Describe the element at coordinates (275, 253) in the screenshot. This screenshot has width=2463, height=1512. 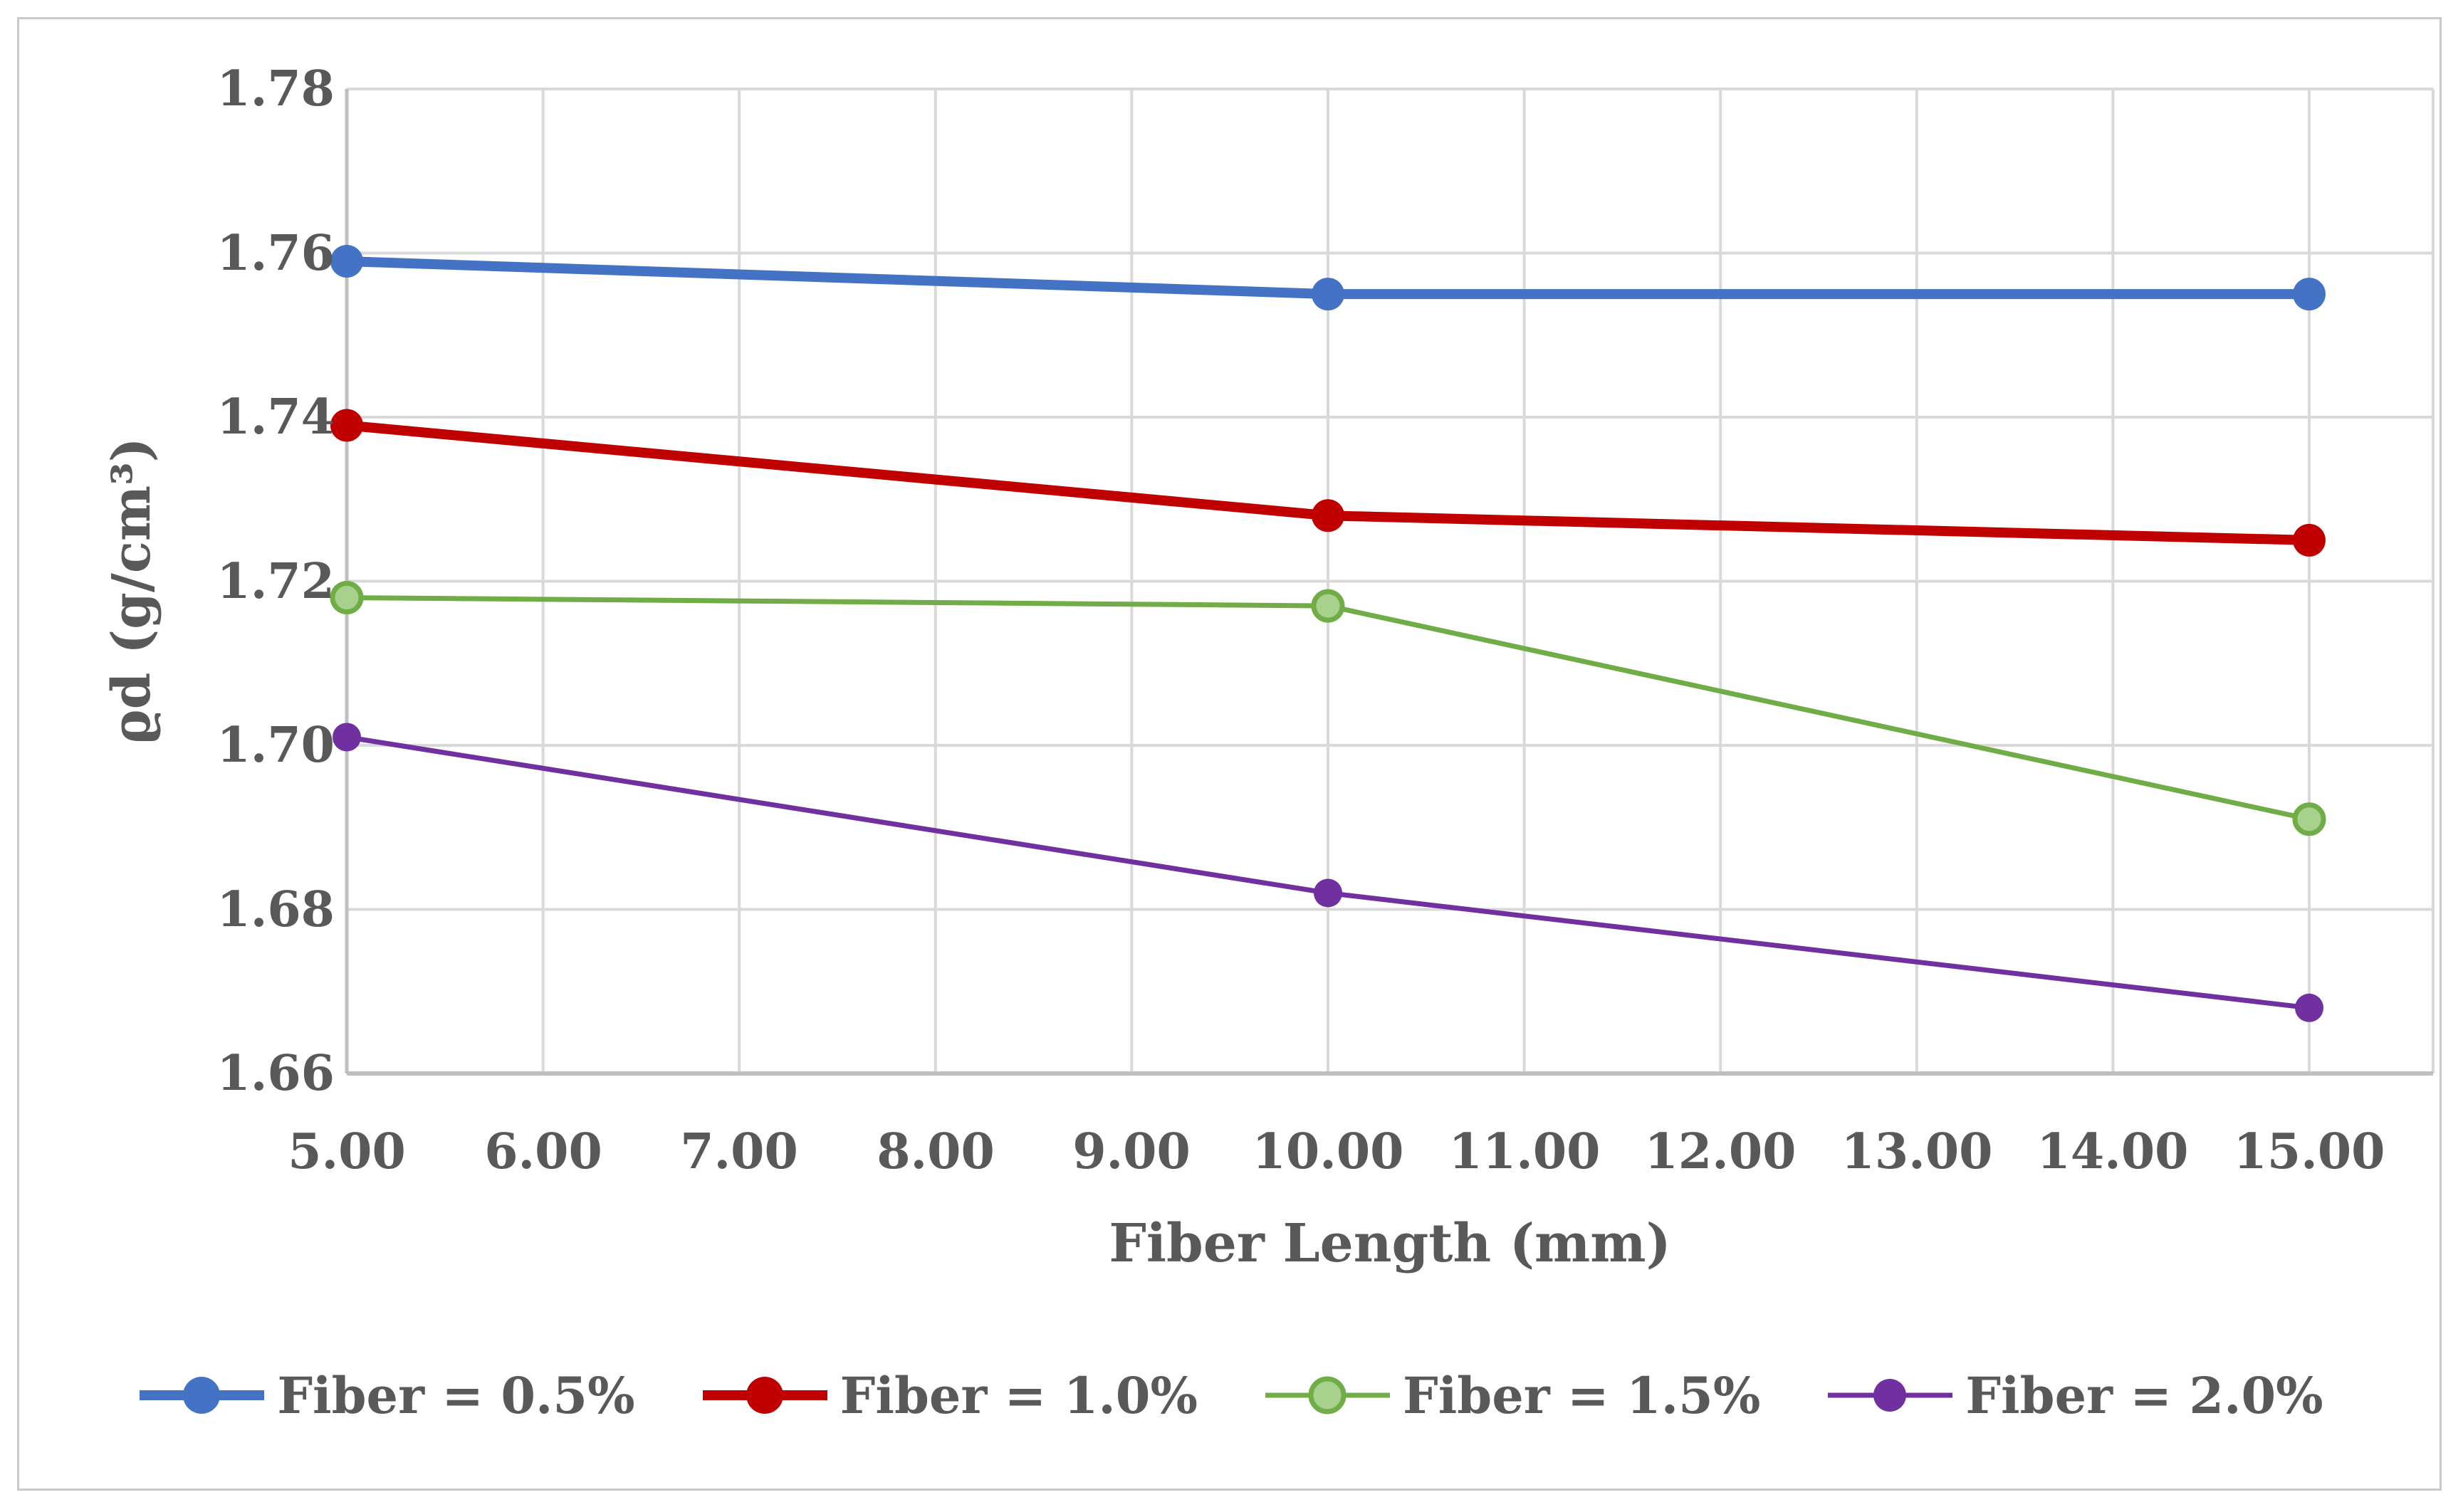
I see `y-tick-label: 1.76` at that location.